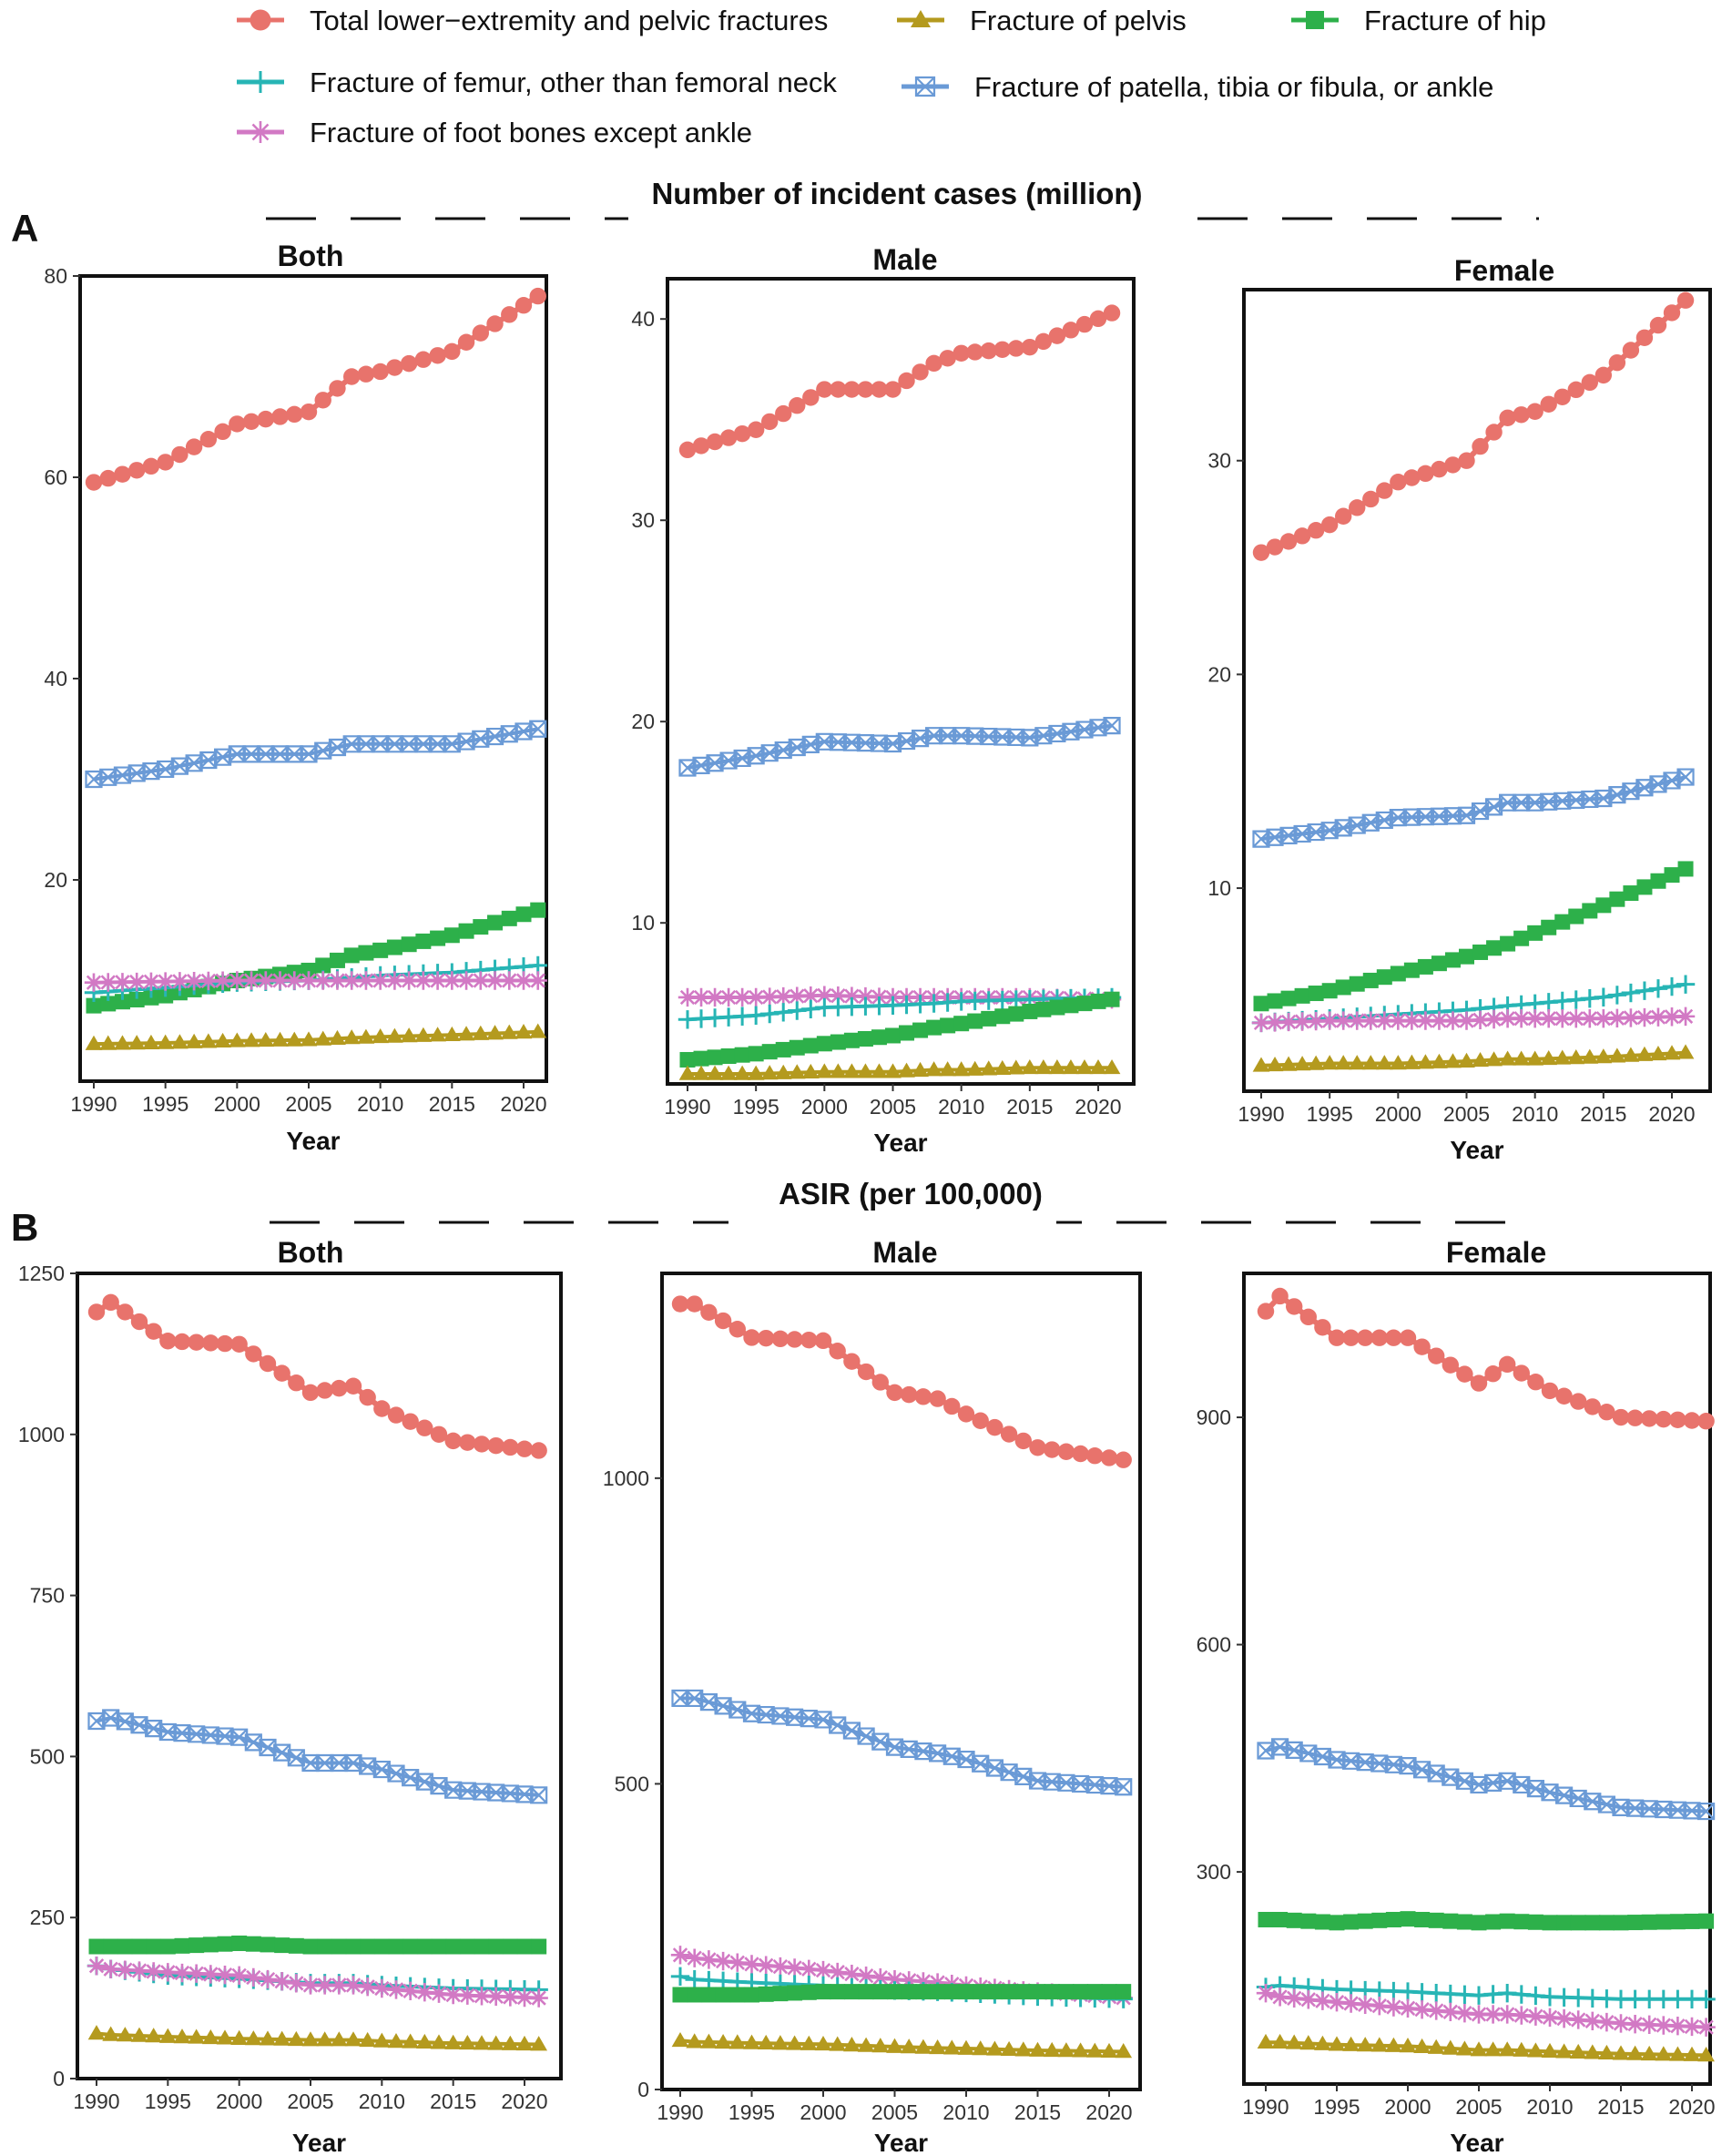 This screenshot has width=1732, height=2156. What do you see at coordinates (59, 2078) in the screenshot?
I see `y-tick-label: 0` at bounding box center [59, 2078].